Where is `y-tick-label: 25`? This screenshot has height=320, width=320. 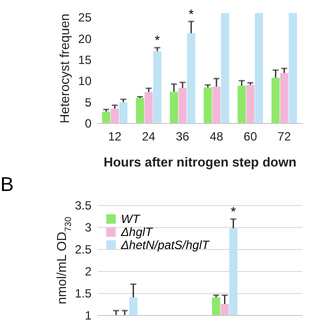 y-tick-label: 25 is located at coordinates (85, 17).